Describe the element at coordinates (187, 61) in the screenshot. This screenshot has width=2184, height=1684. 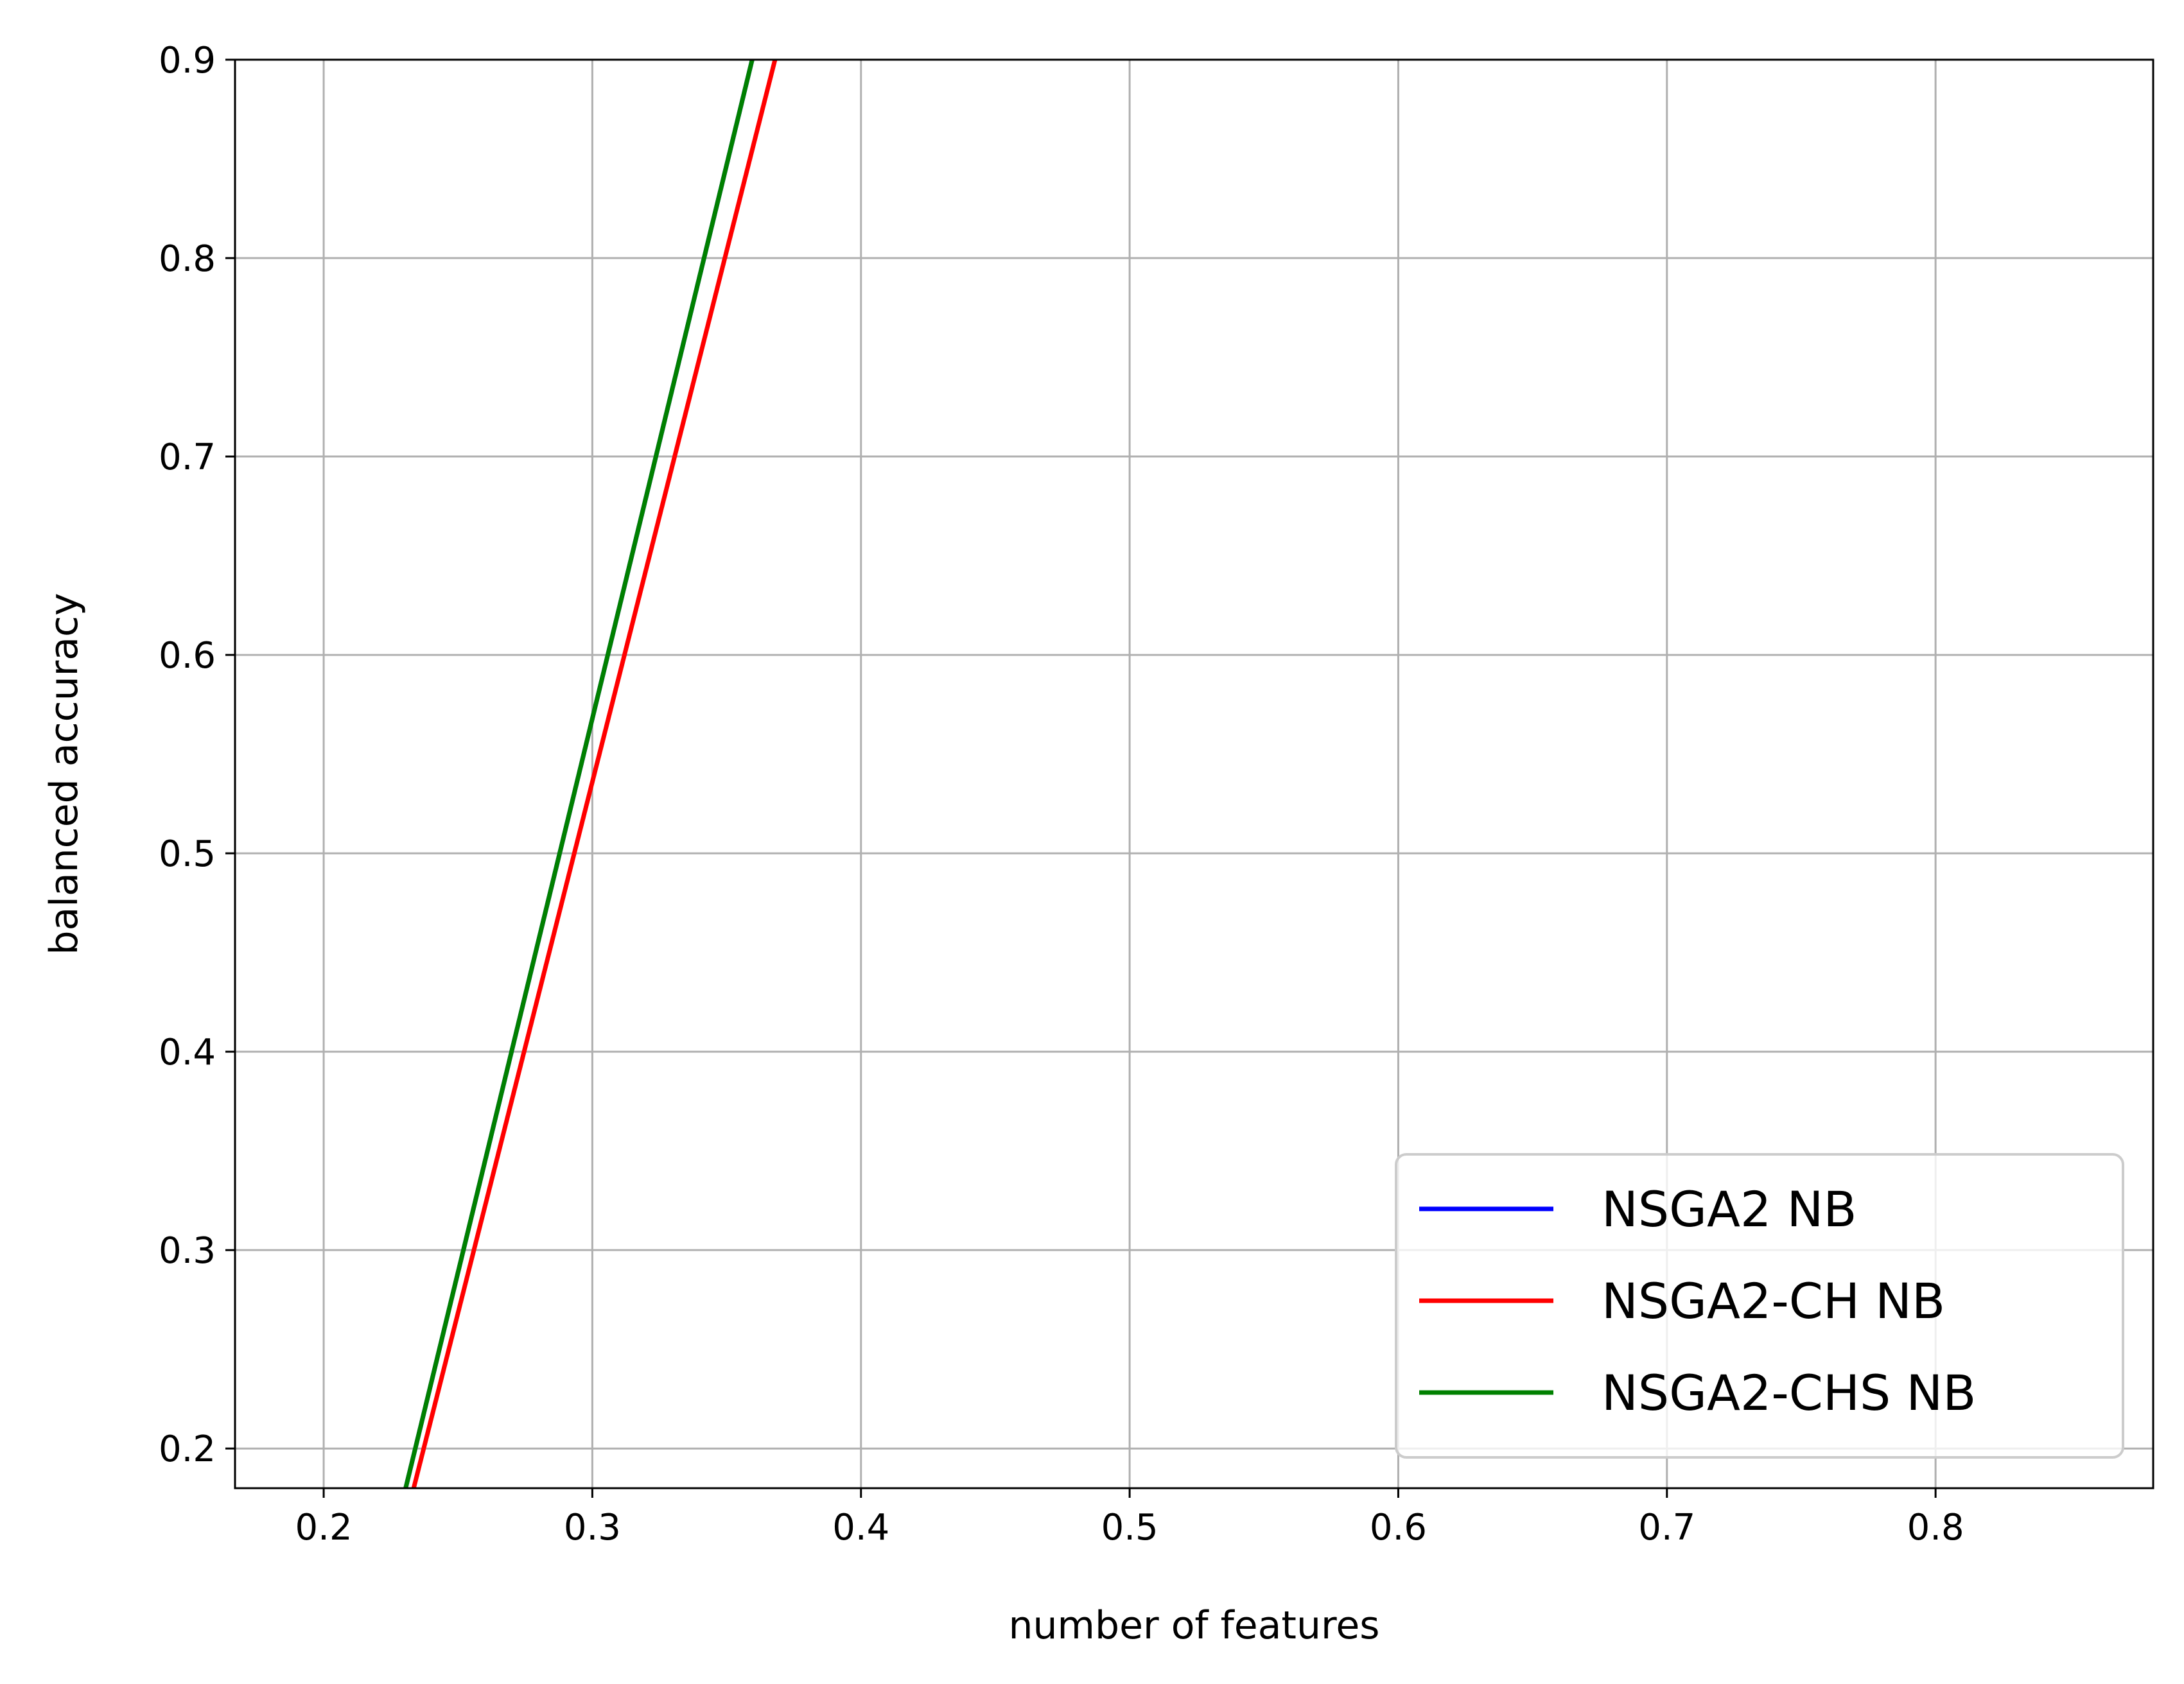
I see `y-tick-label: 0.9` at that location.